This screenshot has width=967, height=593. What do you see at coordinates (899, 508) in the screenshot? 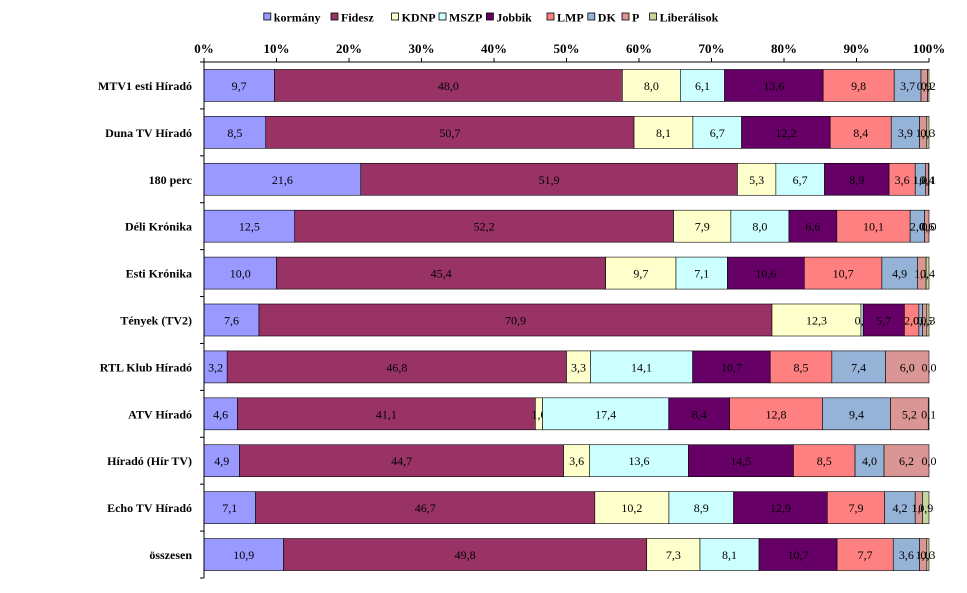
I see `data-label: 4,2` at bounding box center [899, 508].